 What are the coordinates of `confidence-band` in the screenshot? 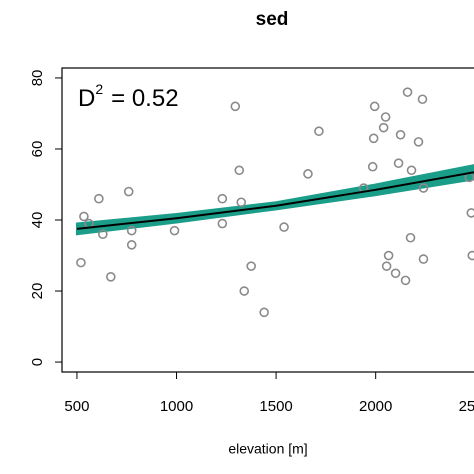 It's located at (274, 200).